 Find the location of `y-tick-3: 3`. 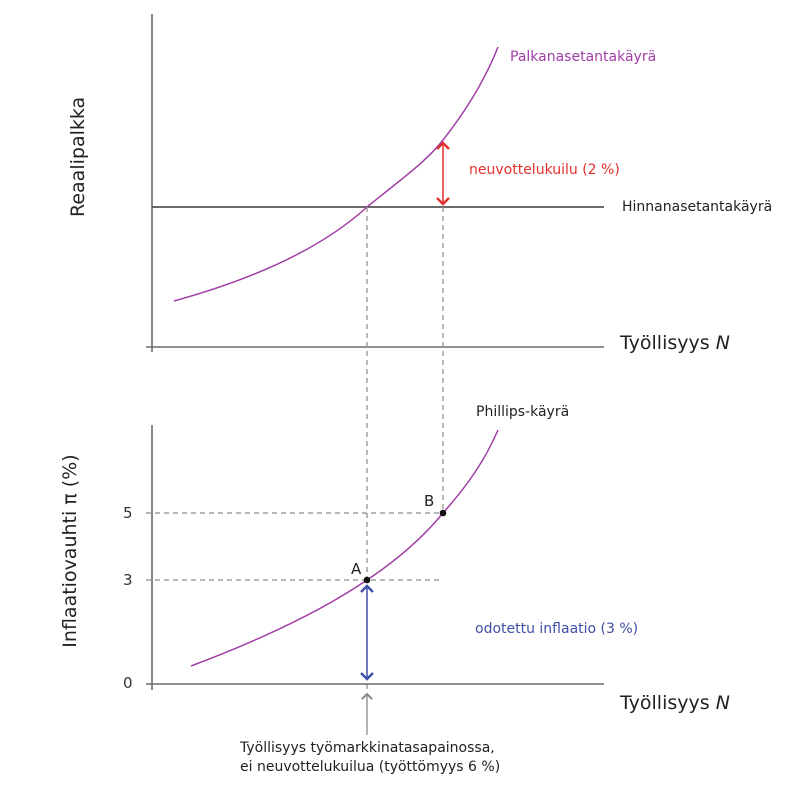

y-tick-3: 3 is located at coordinates (128, 580).